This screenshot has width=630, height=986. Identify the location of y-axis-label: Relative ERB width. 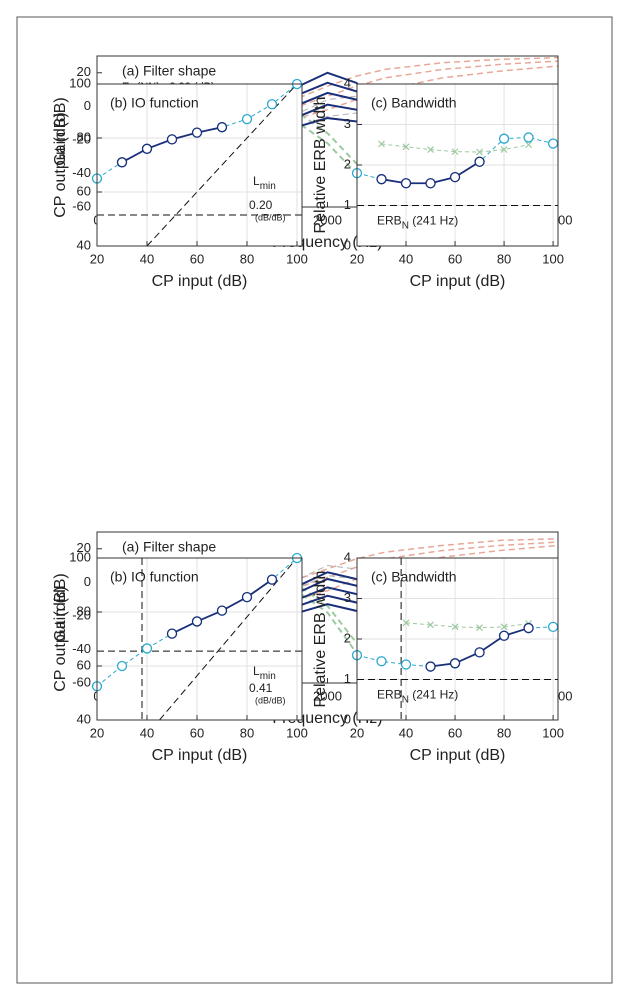
(320, 639).